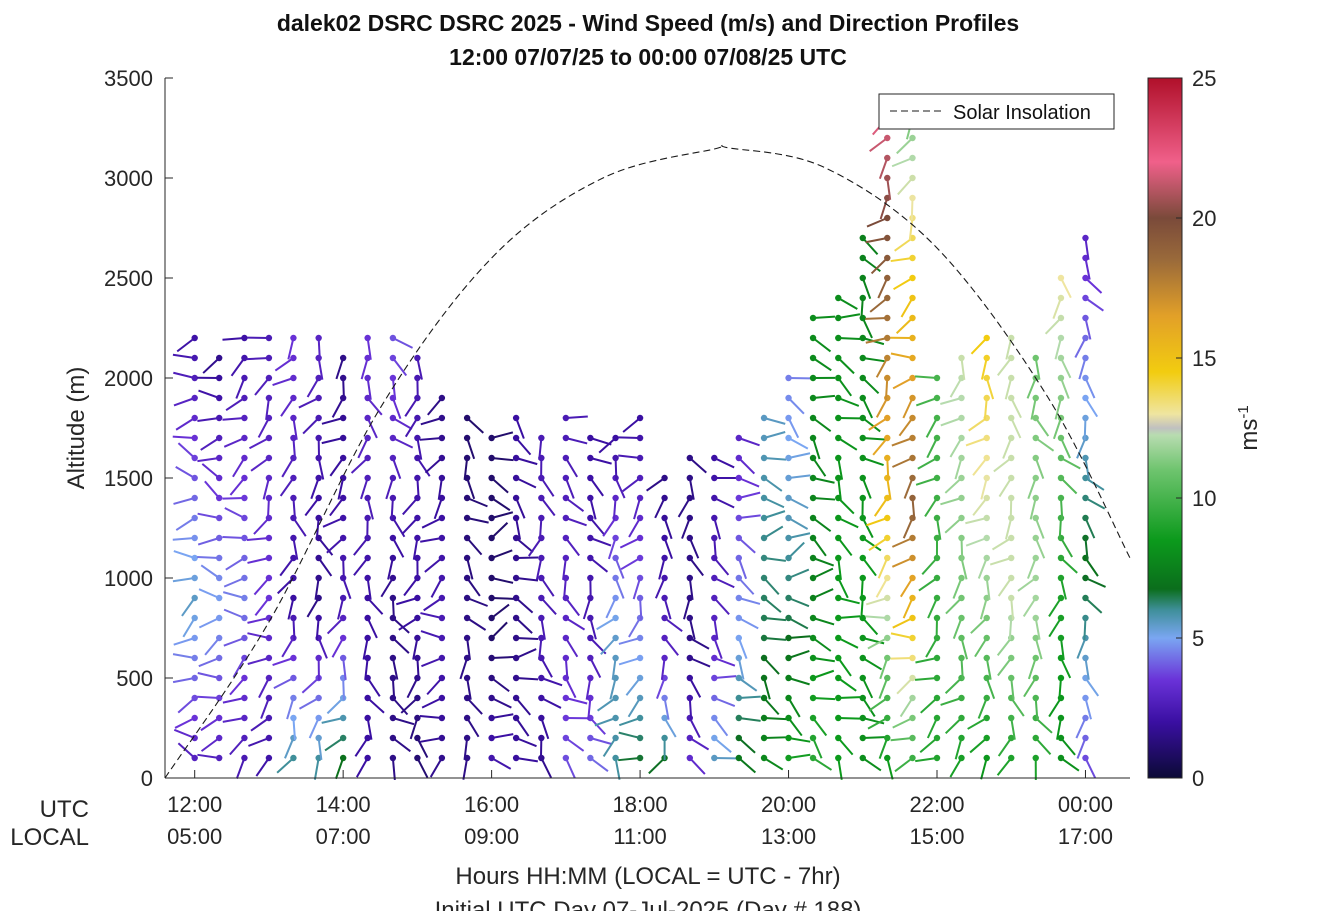 The image size is (1343, 911). Describe the element at coordinates (128, 78) in the screenshot. I see `y-tick-label: 3500` at that location.